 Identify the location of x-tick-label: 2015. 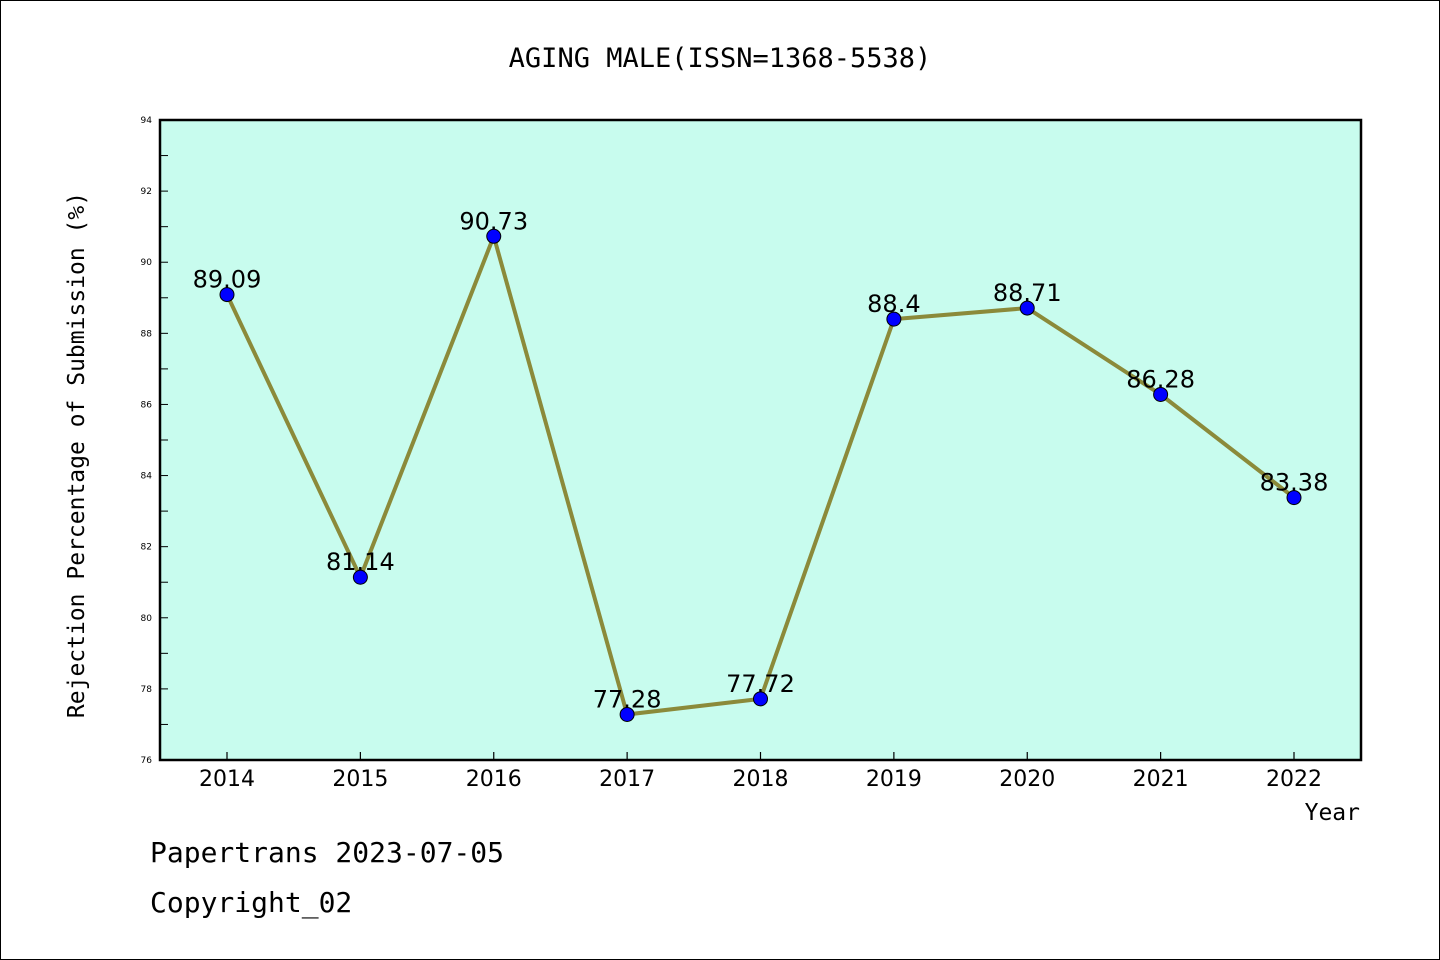
(360, 779).